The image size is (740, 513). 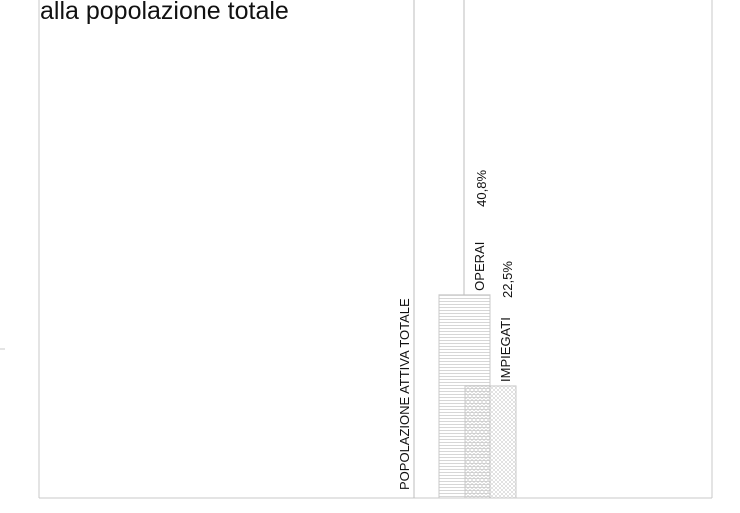 I want to click on value-label-operai: 40,8%, so click(x=481, y=188).